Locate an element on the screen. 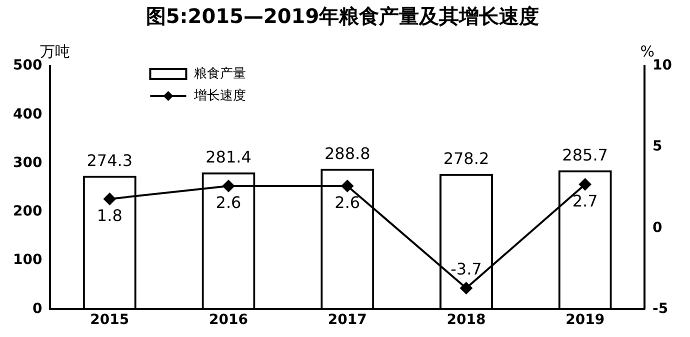 The width and height of the screenshot is (690, 337). data-label: 1.8 is located at coordinates (109, 216).